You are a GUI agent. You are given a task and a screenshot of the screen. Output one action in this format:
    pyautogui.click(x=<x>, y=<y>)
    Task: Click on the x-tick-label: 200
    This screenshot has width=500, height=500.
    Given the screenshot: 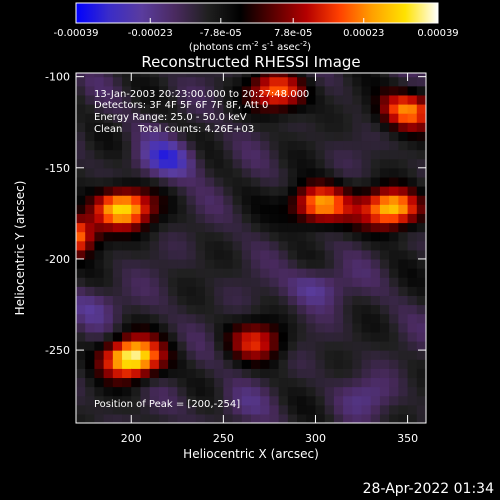 What is the action you would take?
    pyautogui.click(x=131, y=438)
    